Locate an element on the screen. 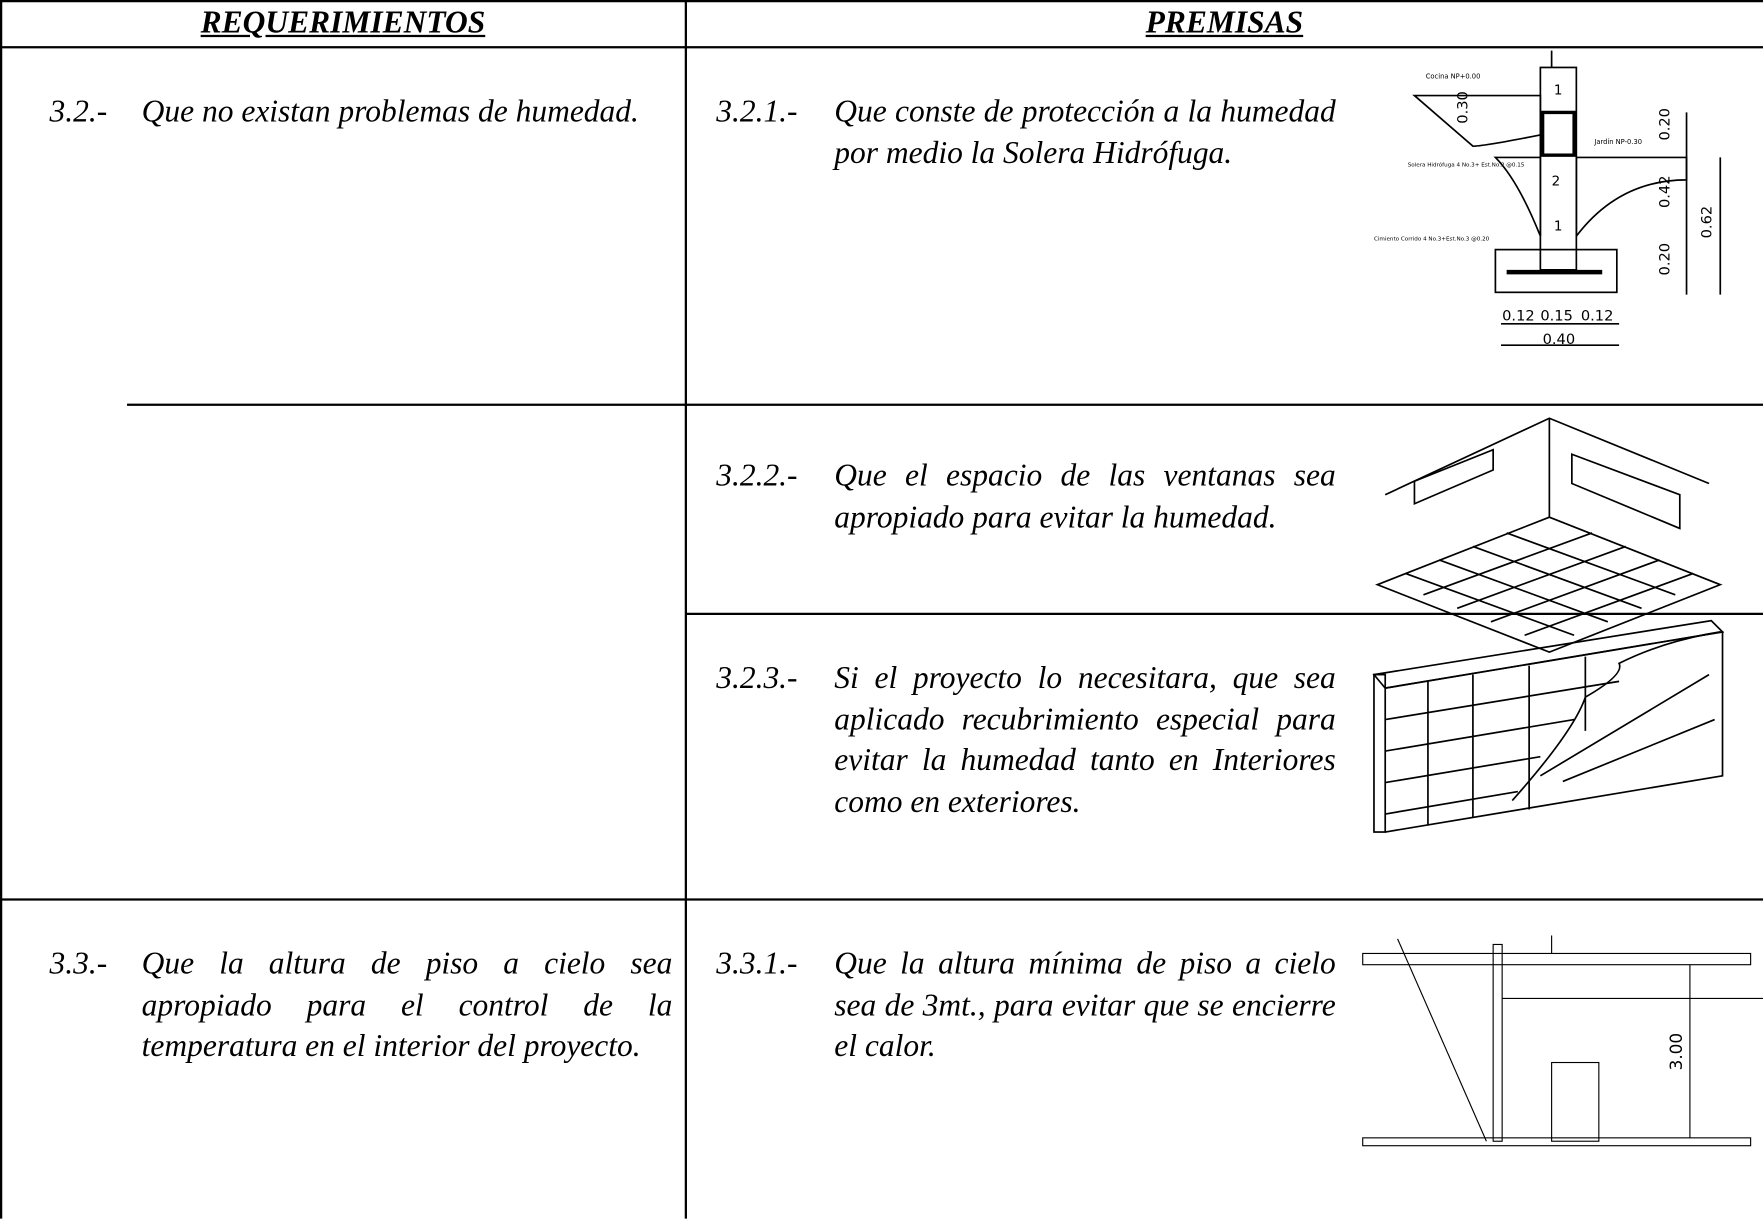 The width and height of the screenshot is (1763, 1219). figure-label: Solera Hidrófuga 4 No.3+ Est.No.2 @0.15 is located at coordinates (1466, 164).